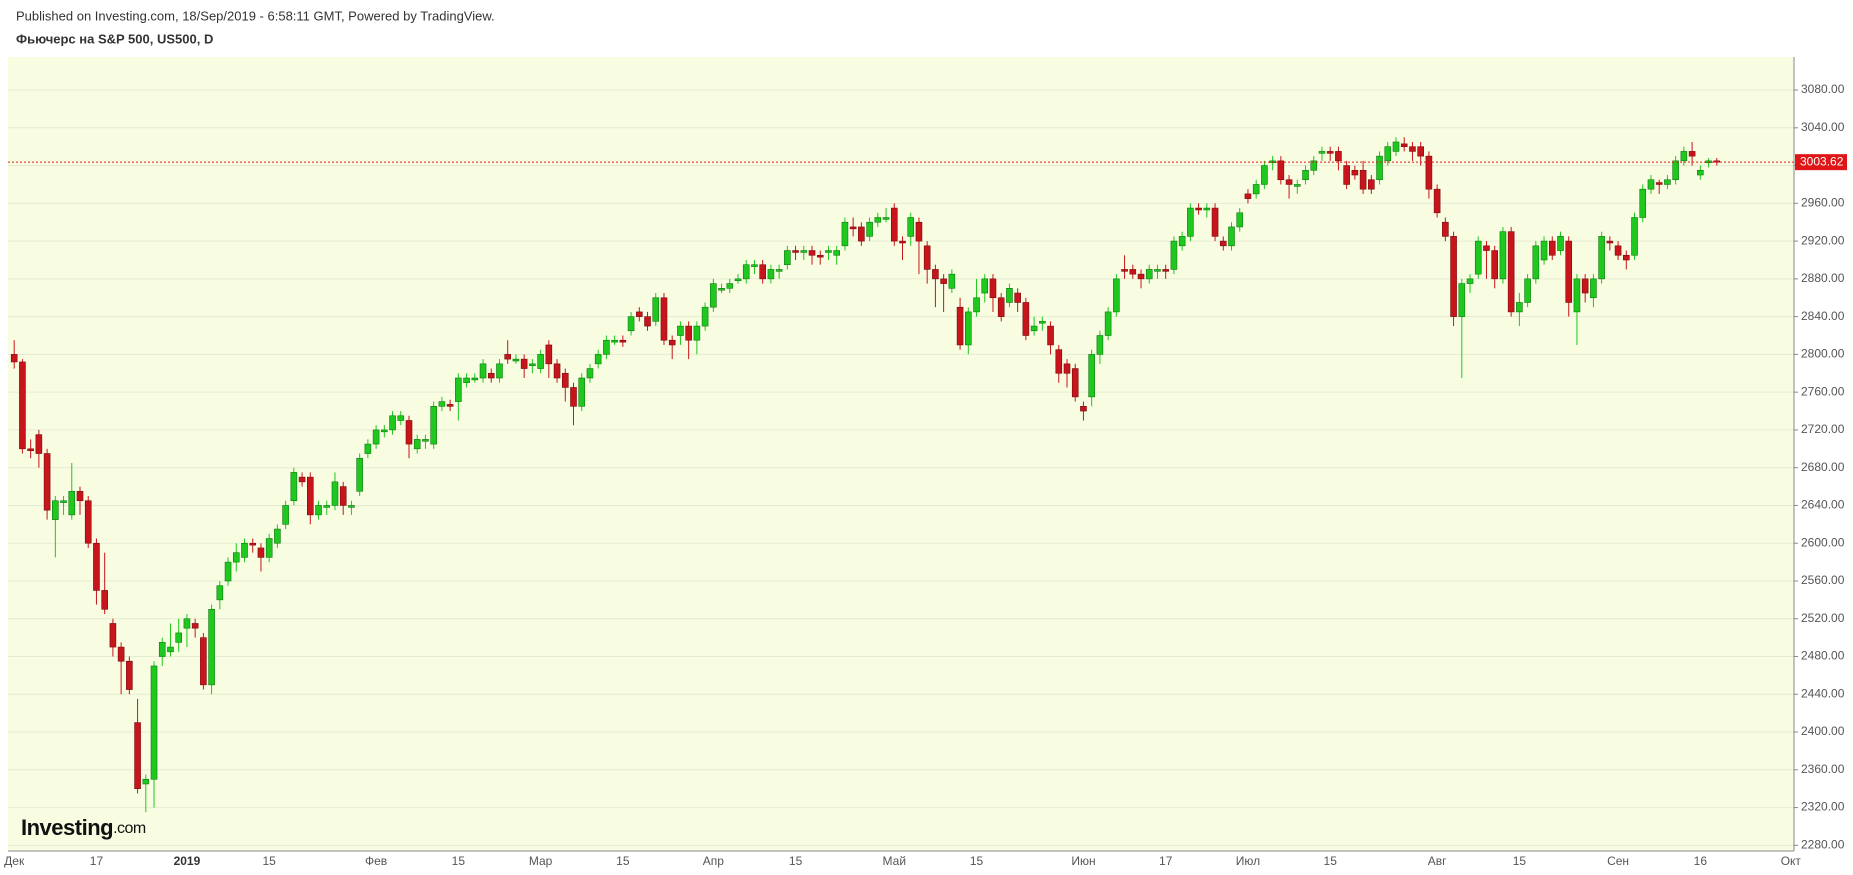 Image resolution: width=1853 pixels, height=875 pixels. Describe the element at coordinates (895, 861) in the screenshot. I see `x-tick-label: Май` at that location.